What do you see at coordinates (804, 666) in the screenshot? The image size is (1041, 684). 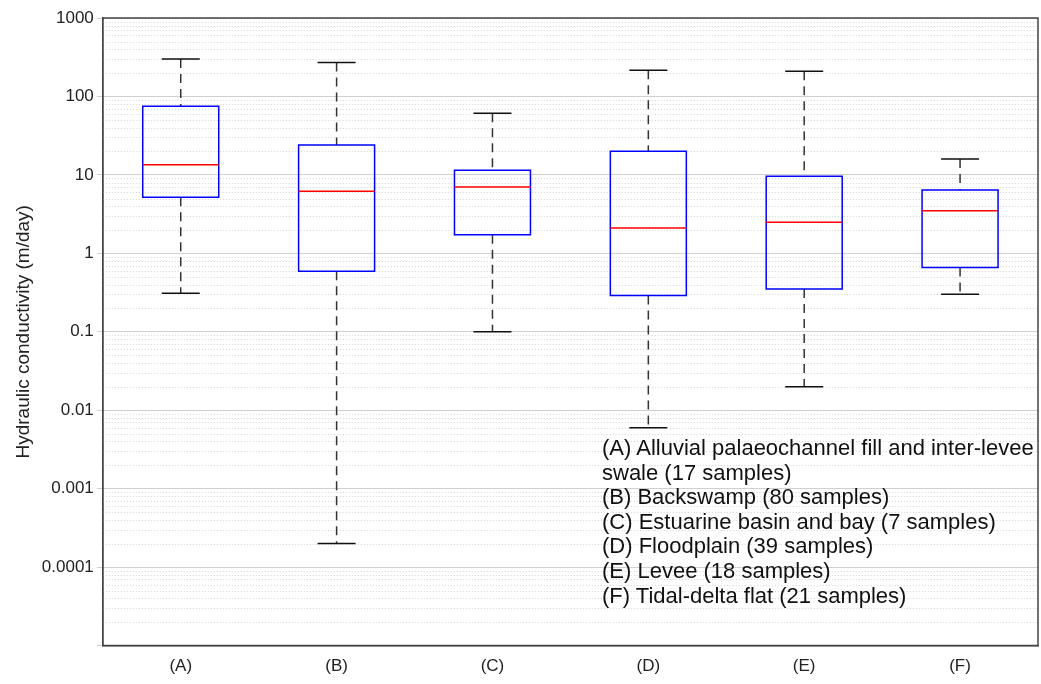 I see `x-tick-label: (E)` at bounding box center [804, 666].